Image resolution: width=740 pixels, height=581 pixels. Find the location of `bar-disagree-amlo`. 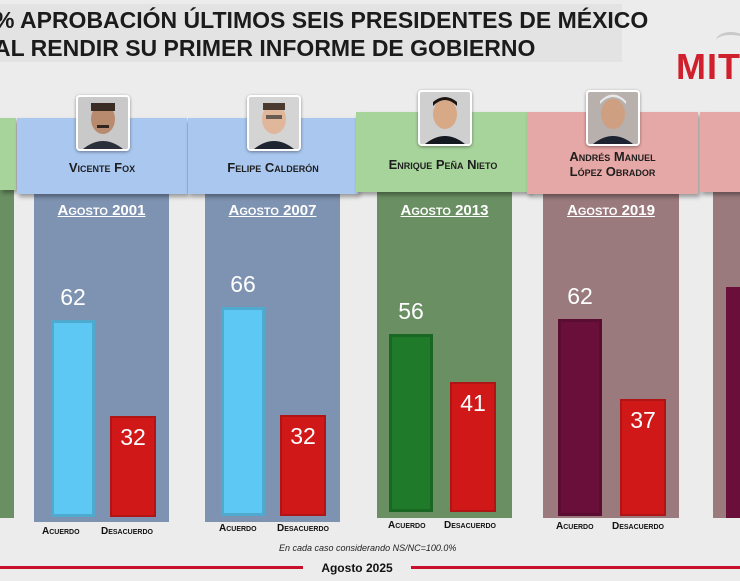

bar-disagree-amlo is located at coordinates (643, 457).